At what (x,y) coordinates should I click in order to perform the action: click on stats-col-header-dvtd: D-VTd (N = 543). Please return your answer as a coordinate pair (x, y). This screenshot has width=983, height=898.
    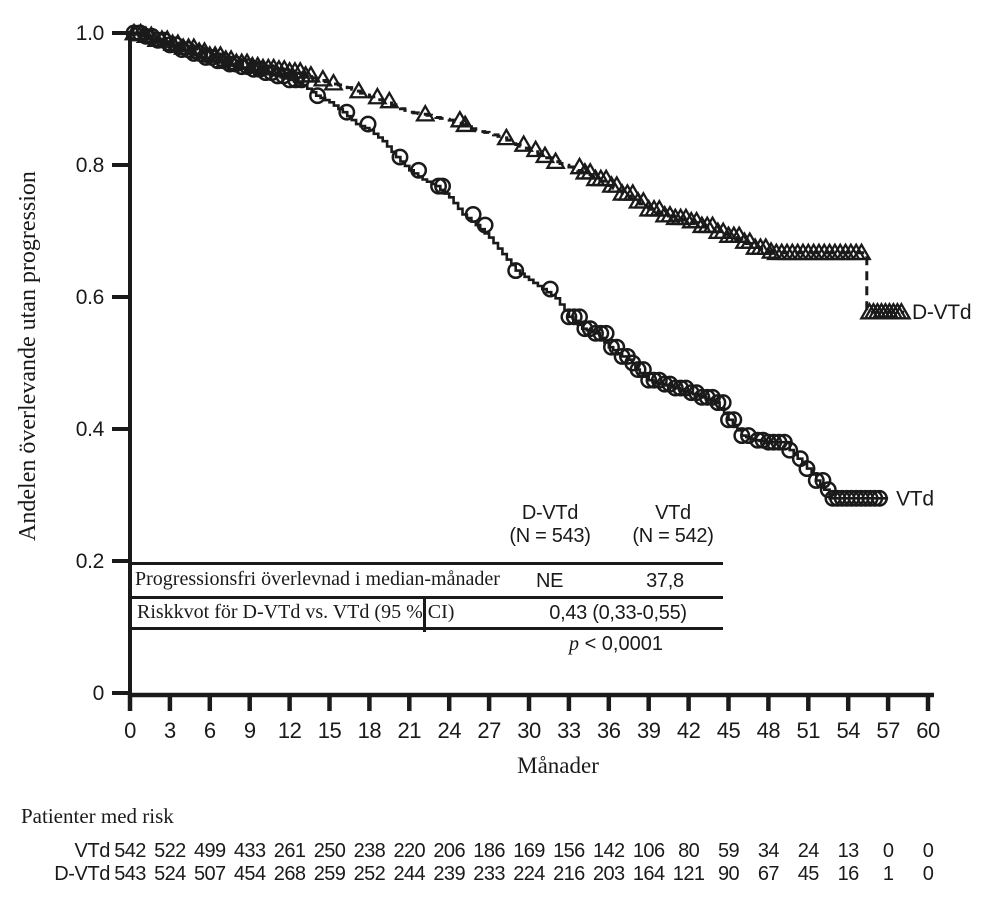
    Looking at the image, I should click on (550, 525).